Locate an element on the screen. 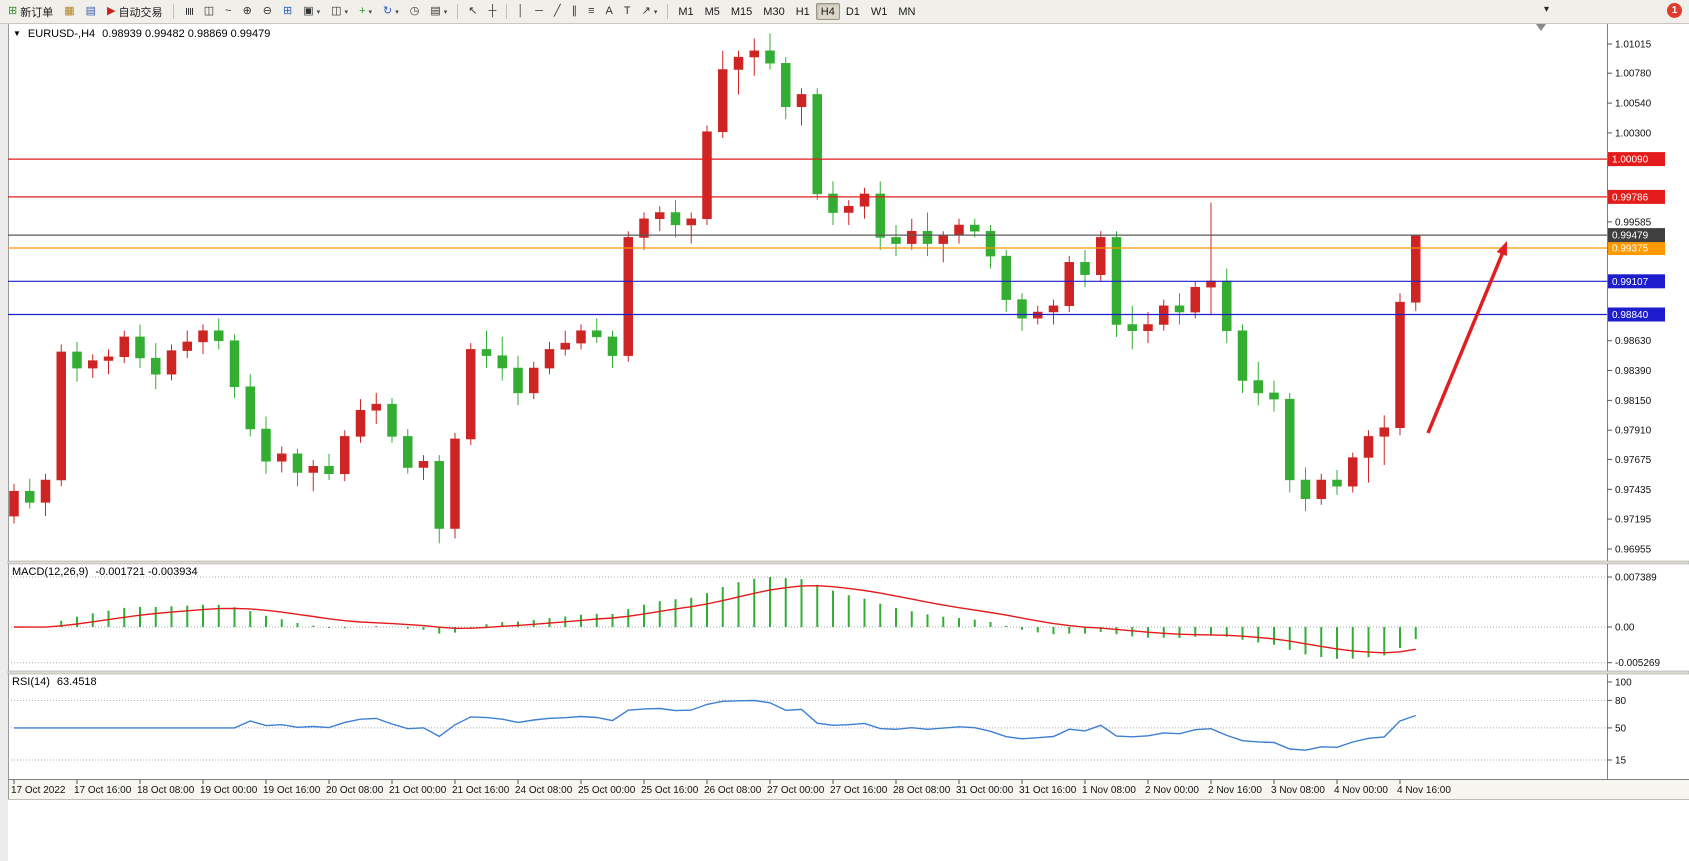  cursor-button: ↖ is located at coordinates (472, 11).